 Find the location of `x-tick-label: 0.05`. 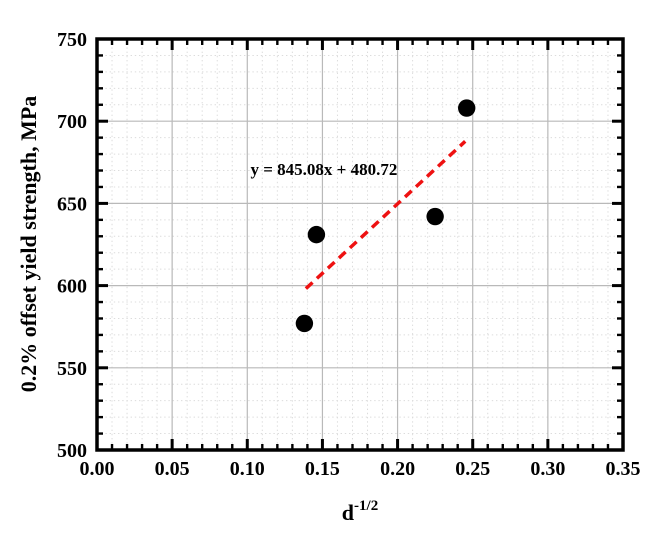

x-tick-label: 0.05 is located at coordinates (172, 469).